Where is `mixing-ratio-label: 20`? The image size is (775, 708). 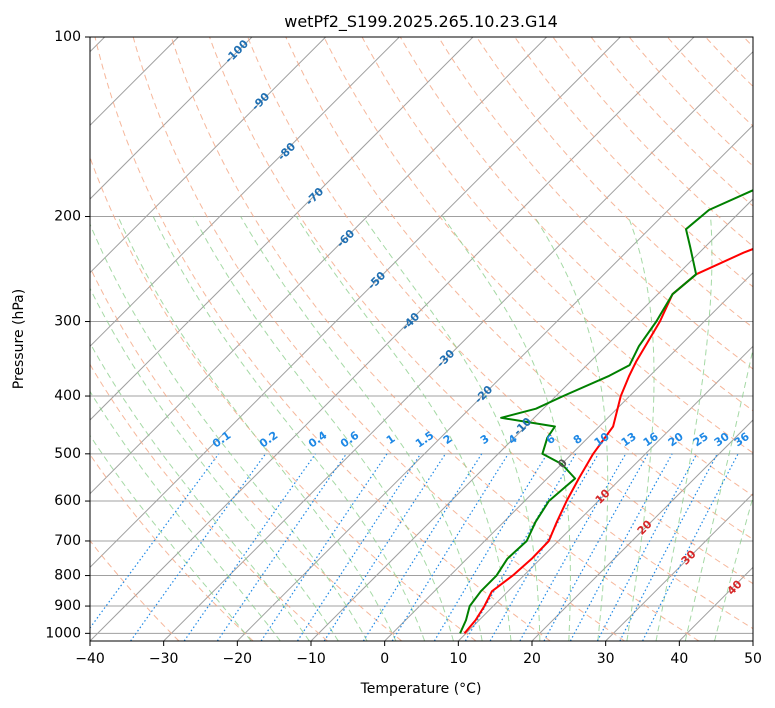 mixing-ratio-label: 20 is located at coordinates (676, 440).